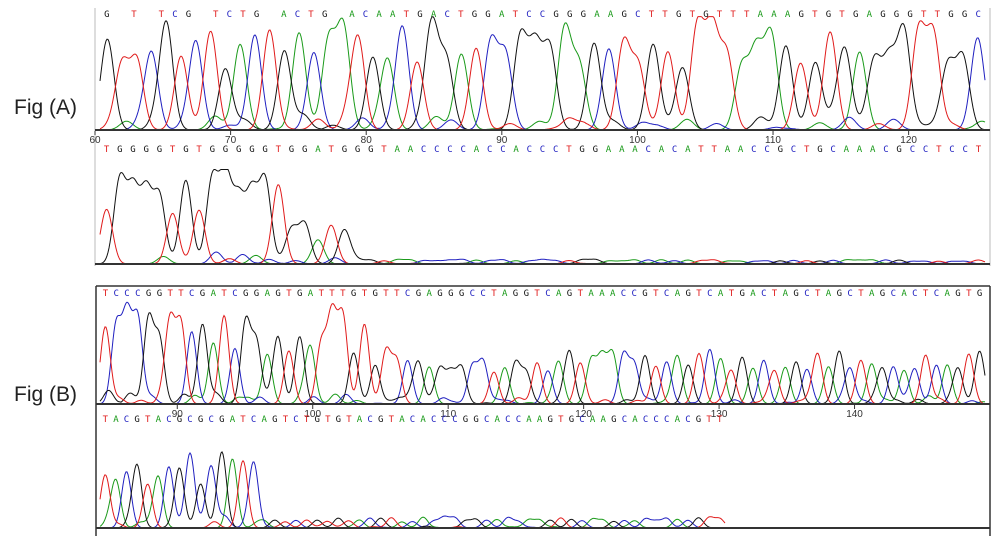 The image size is (1000, 548). I want to click on figure-a-label: Fig (A), so click(45, 107).